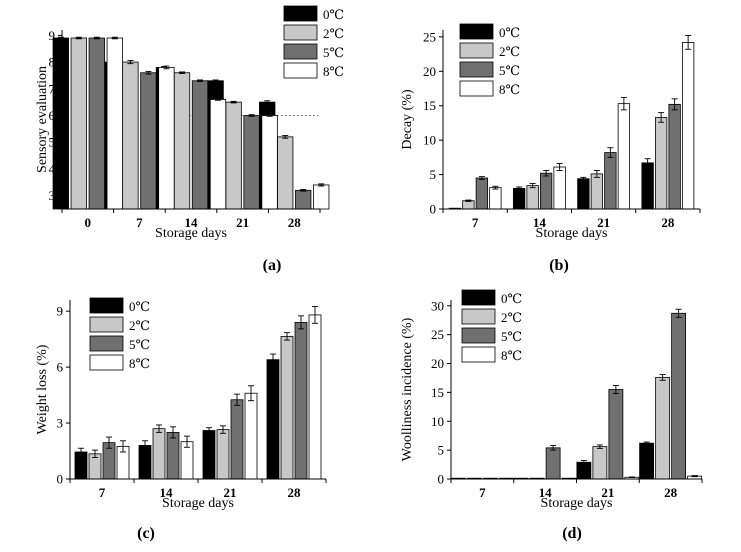 The width and height of the screenshot is (741, 552). Describe the element at coordinates (429, 36) in the screenshot. I see `y-tick-label: 25` at that location.